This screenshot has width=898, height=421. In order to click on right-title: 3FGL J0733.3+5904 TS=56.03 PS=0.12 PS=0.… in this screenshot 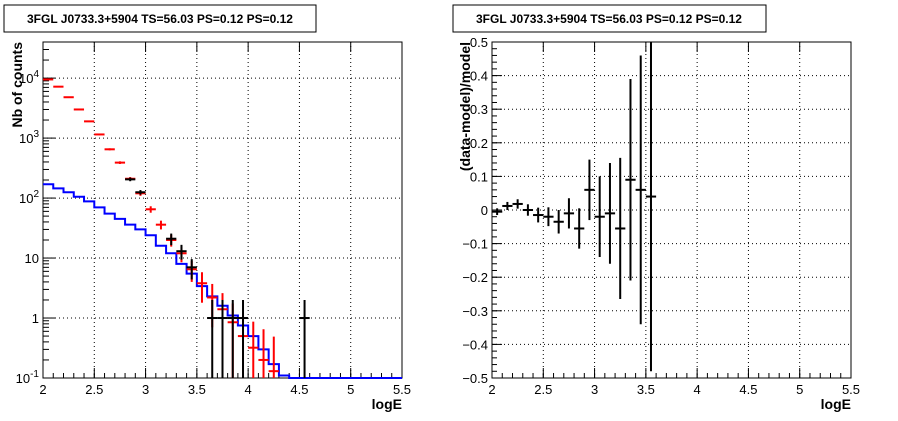, I will do `click(609, 19)`.